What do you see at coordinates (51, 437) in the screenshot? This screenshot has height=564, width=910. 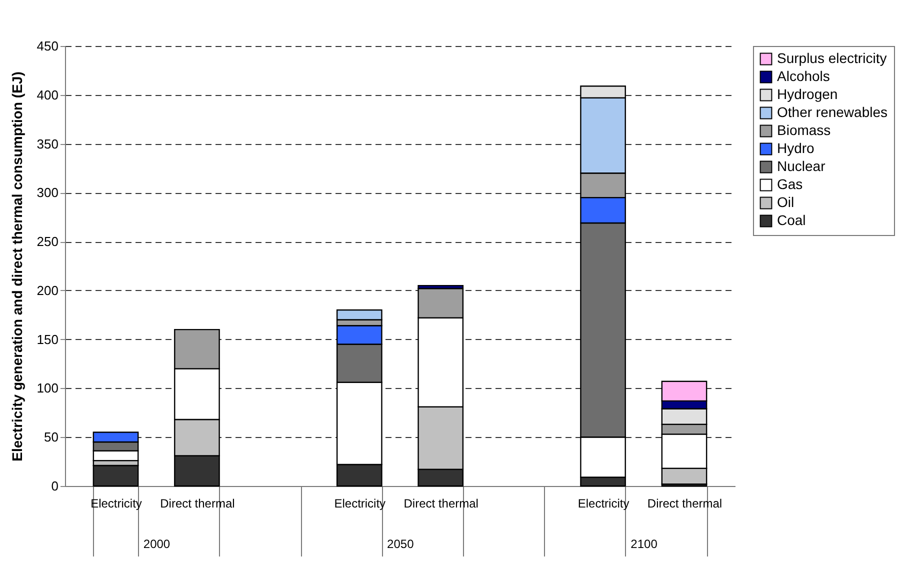 I see `y-tick-label: 50` at bounding box center [51, 437].